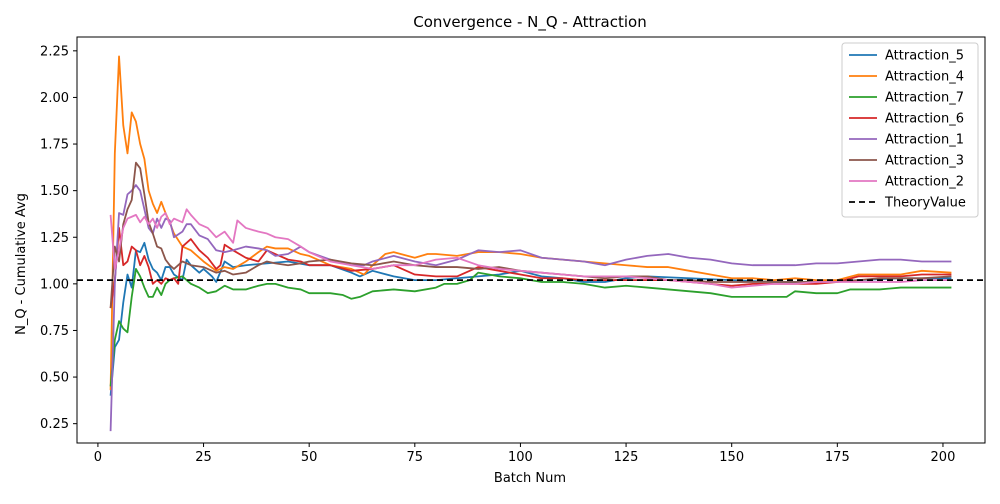 The image size is (1000, 504). I want to click on x-tick-label: 175, so click(837, 457).